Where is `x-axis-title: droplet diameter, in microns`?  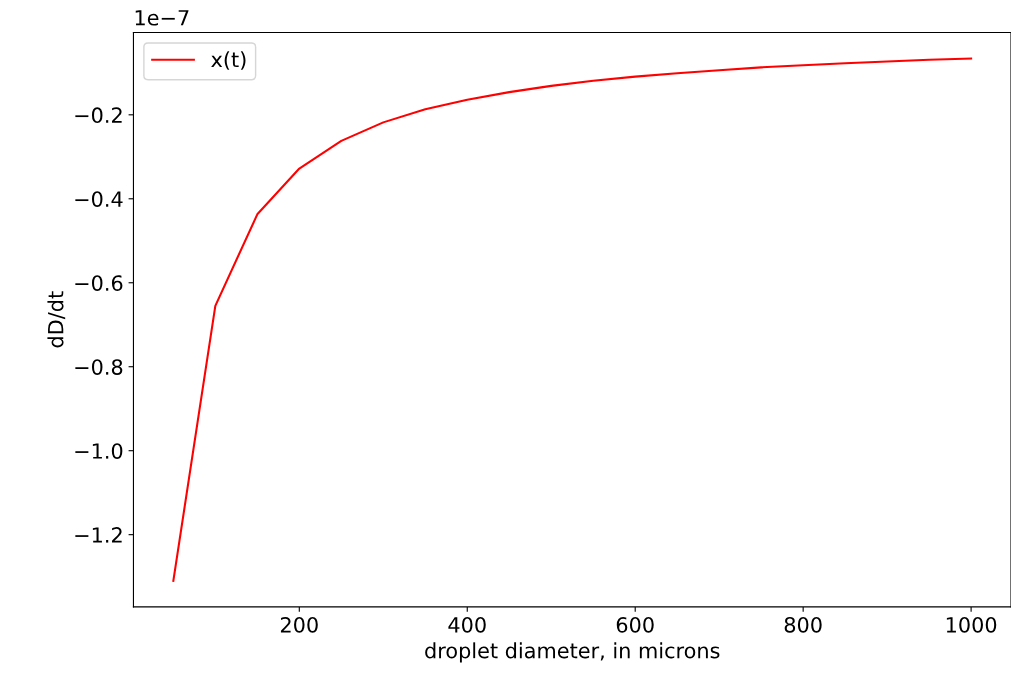
x-axis-title: droplet diameter, in microns is located at coordinates (572, 652).